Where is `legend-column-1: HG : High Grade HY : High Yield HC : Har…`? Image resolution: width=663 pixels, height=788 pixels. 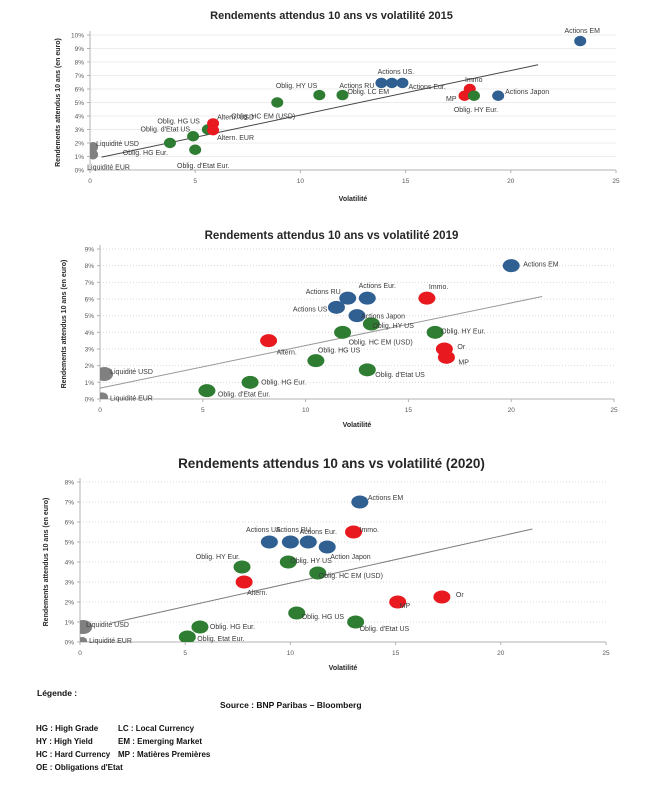 legend-column-1: HG : High Grade HY : High Yield HC : Har… is located at coordinates (79, 748).